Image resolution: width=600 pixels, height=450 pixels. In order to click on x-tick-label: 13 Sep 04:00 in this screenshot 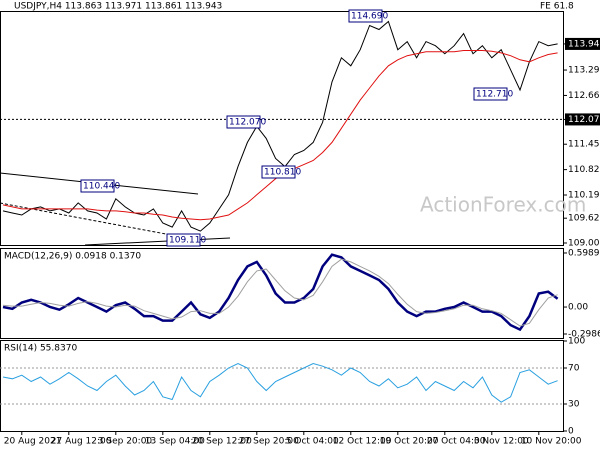, I will do `click(175, 442)`.